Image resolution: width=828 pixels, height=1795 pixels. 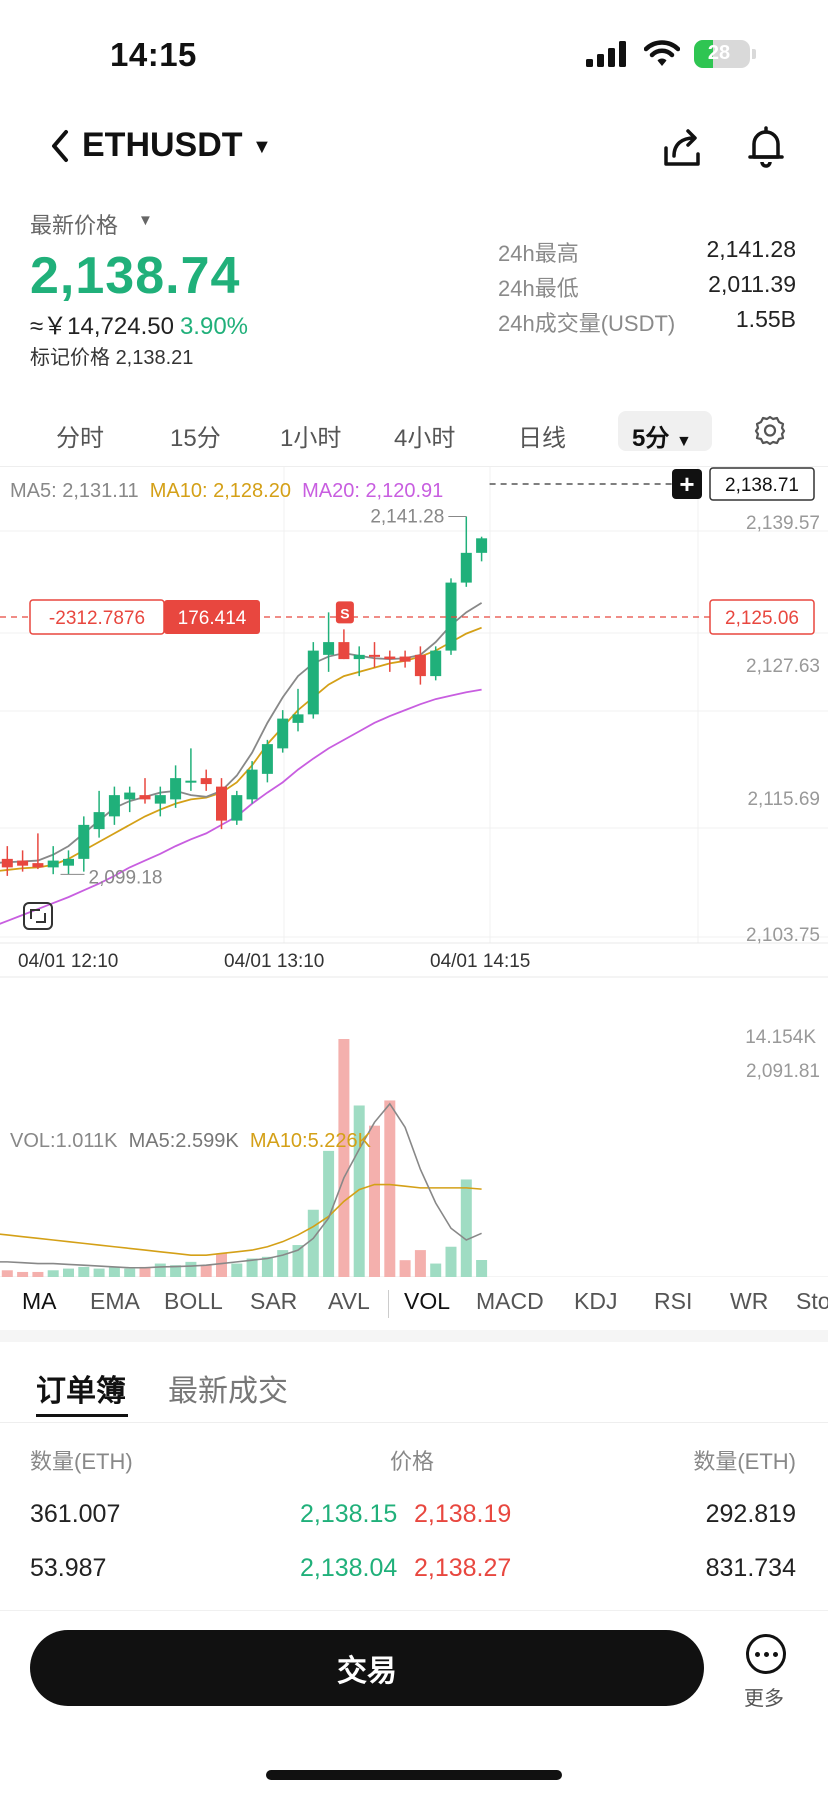 I want to click on latest-price-label: 最新价格, so click(x=74, y=225).